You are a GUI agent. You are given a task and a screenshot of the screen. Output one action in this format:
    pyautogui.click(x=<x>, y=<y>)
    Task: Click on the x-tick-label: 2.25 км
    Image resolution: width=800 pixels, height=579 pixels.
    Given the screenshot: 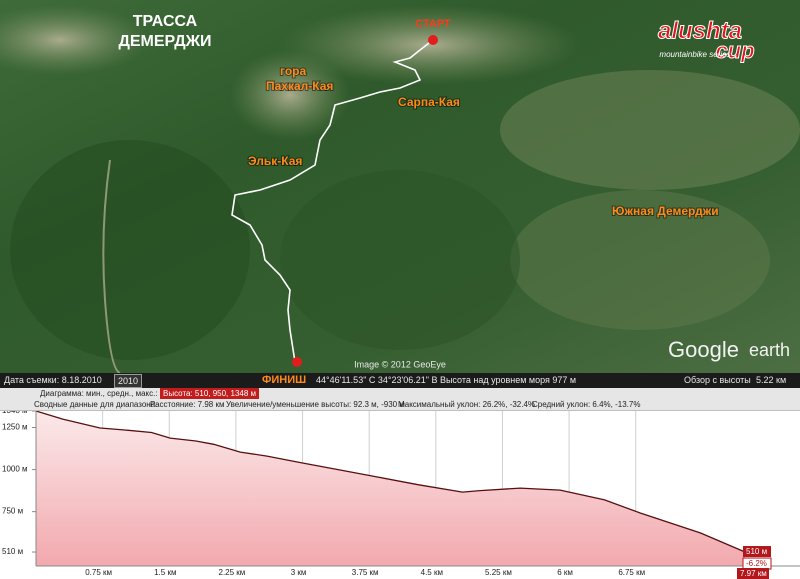 What is the action you would take?
    pyautogui.click(x=232, y=572)
    